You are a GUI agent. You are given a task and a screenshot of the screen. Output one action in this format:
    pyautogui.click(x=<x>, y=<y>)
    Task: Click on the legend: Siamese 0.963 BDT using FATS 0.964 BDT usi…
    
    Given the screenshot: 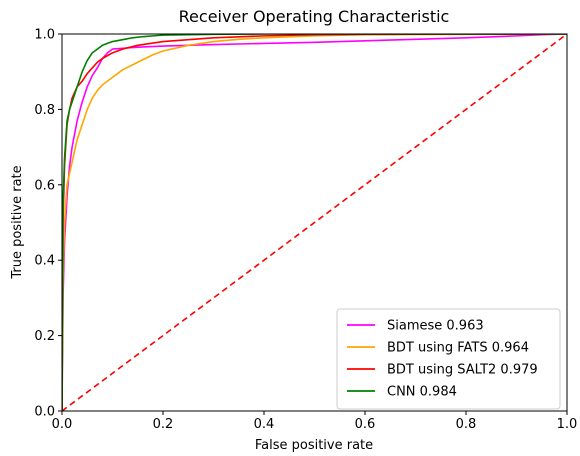 What is the action you would take?
    pyautogui.click(x=448, y=359)
    